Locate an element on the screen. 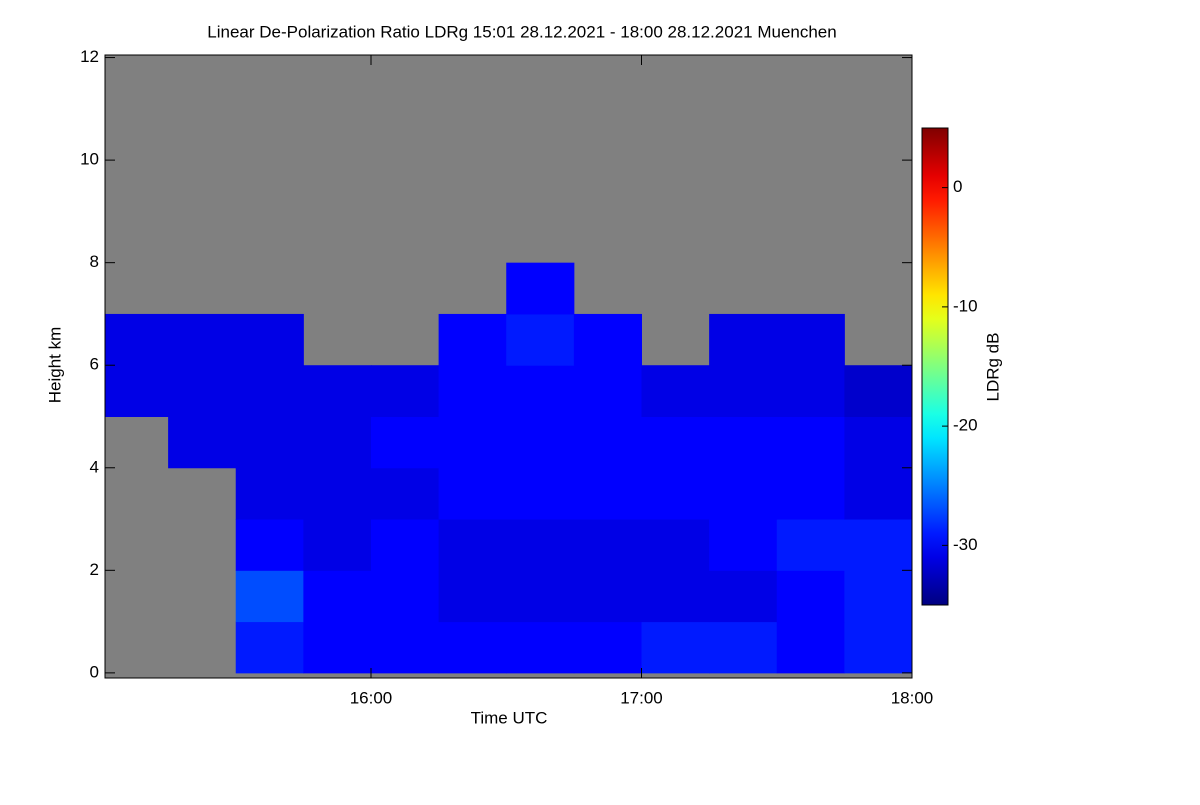  y-tick-label: 6 is located at coordinates (94, 364).